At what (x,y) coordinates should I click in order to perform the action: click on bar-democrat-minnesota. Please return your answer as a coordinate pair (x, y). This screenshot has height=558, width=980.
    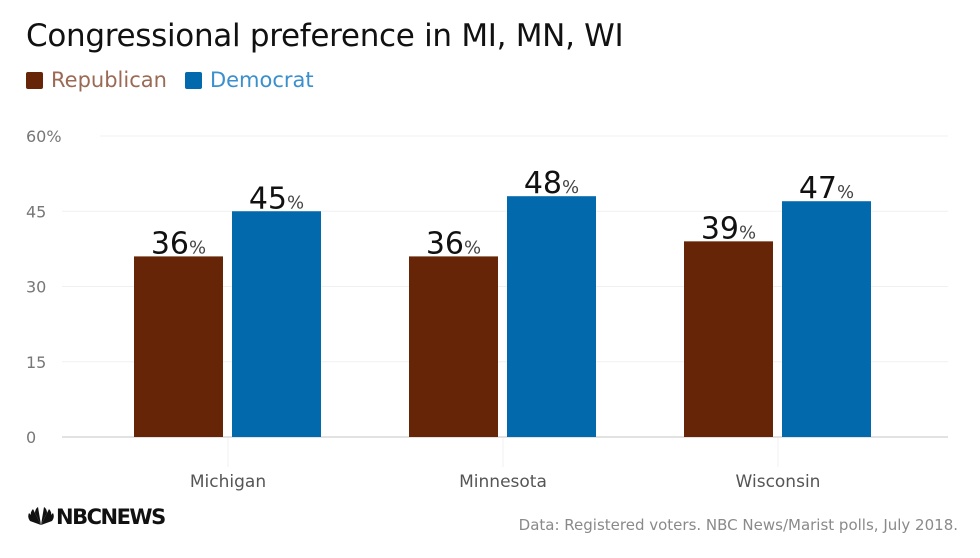
    Looking at the image, I should click on (551, 316).